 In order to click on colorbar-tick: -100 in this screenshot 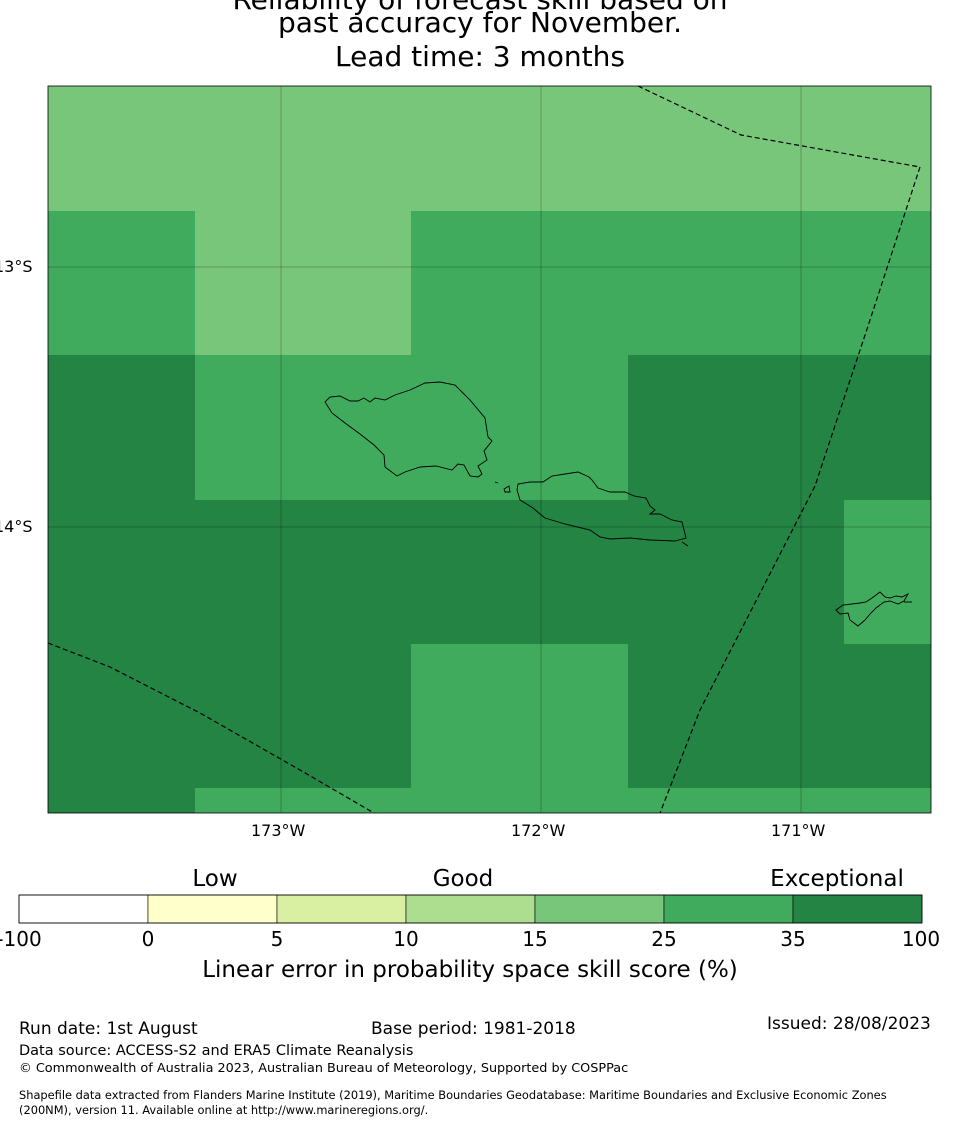, I will do `click(21, 939)`.